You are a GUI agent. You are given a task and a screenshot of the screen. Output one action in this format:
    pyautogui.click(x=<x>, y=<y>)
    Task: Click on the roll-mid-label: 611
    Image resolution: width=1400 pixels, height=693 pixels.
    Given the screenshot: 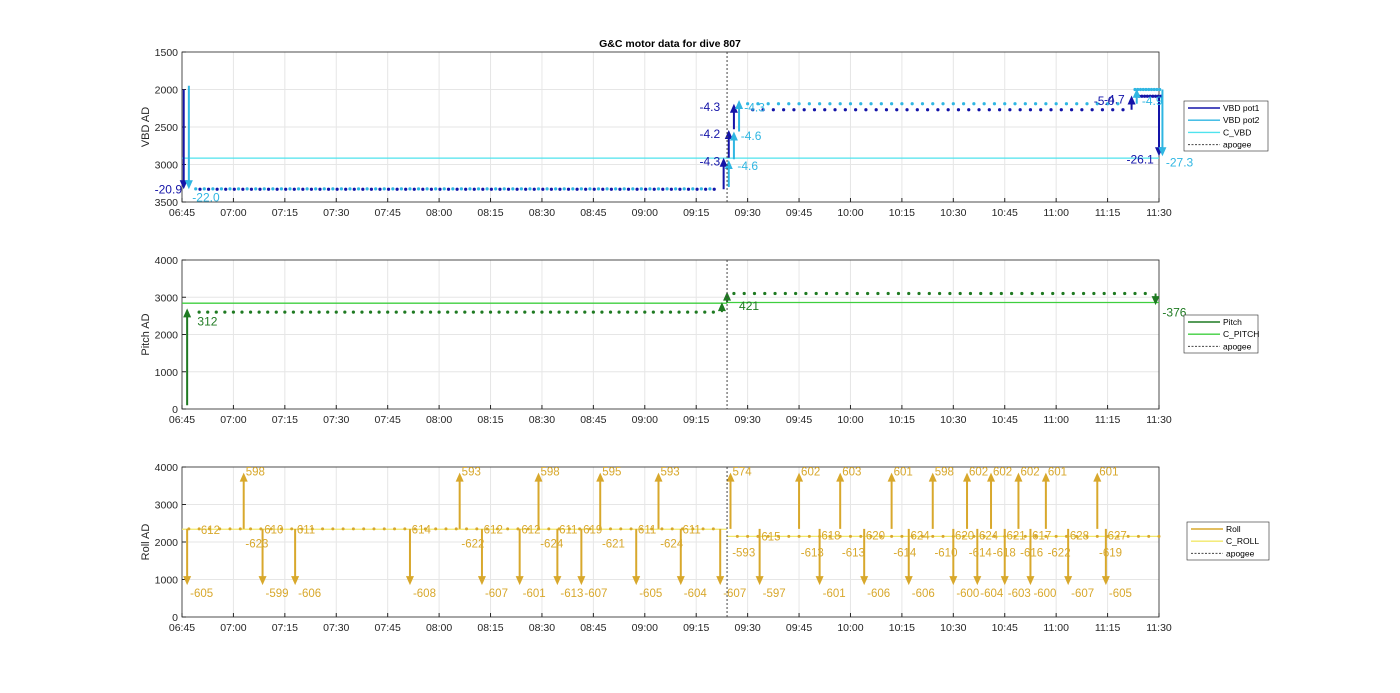 What is the action you would take?
    pyautogui.click(x=306, y=530)
    